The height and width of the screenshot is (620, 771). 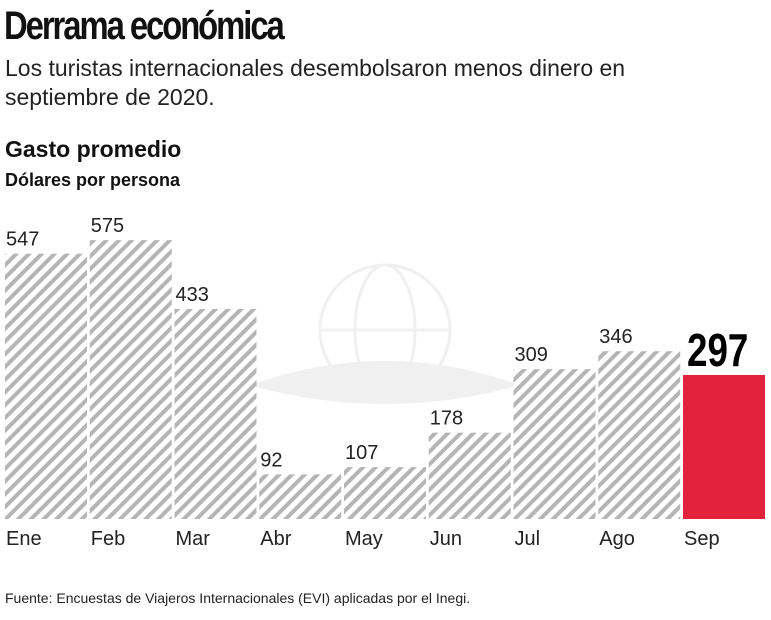 What do you see at coordinates (617, 539) in the screenshot?
I see `x-tick-label: Ago` at bounding box center [617, 539].